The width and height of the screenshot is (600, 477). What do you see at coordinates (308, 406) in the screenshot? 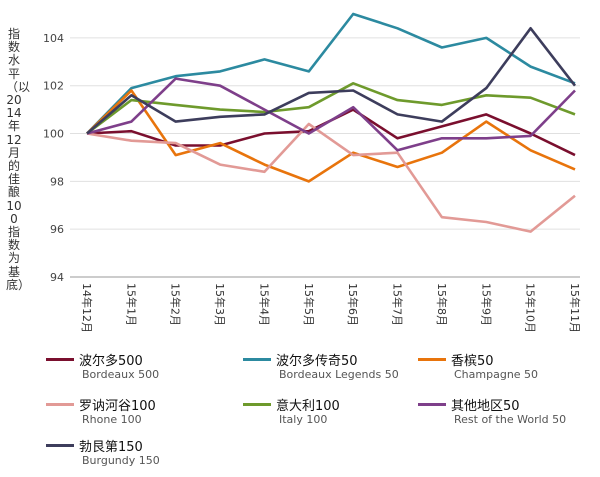
I see `legend-label: 意大利100` at bounding box center [308, 406].